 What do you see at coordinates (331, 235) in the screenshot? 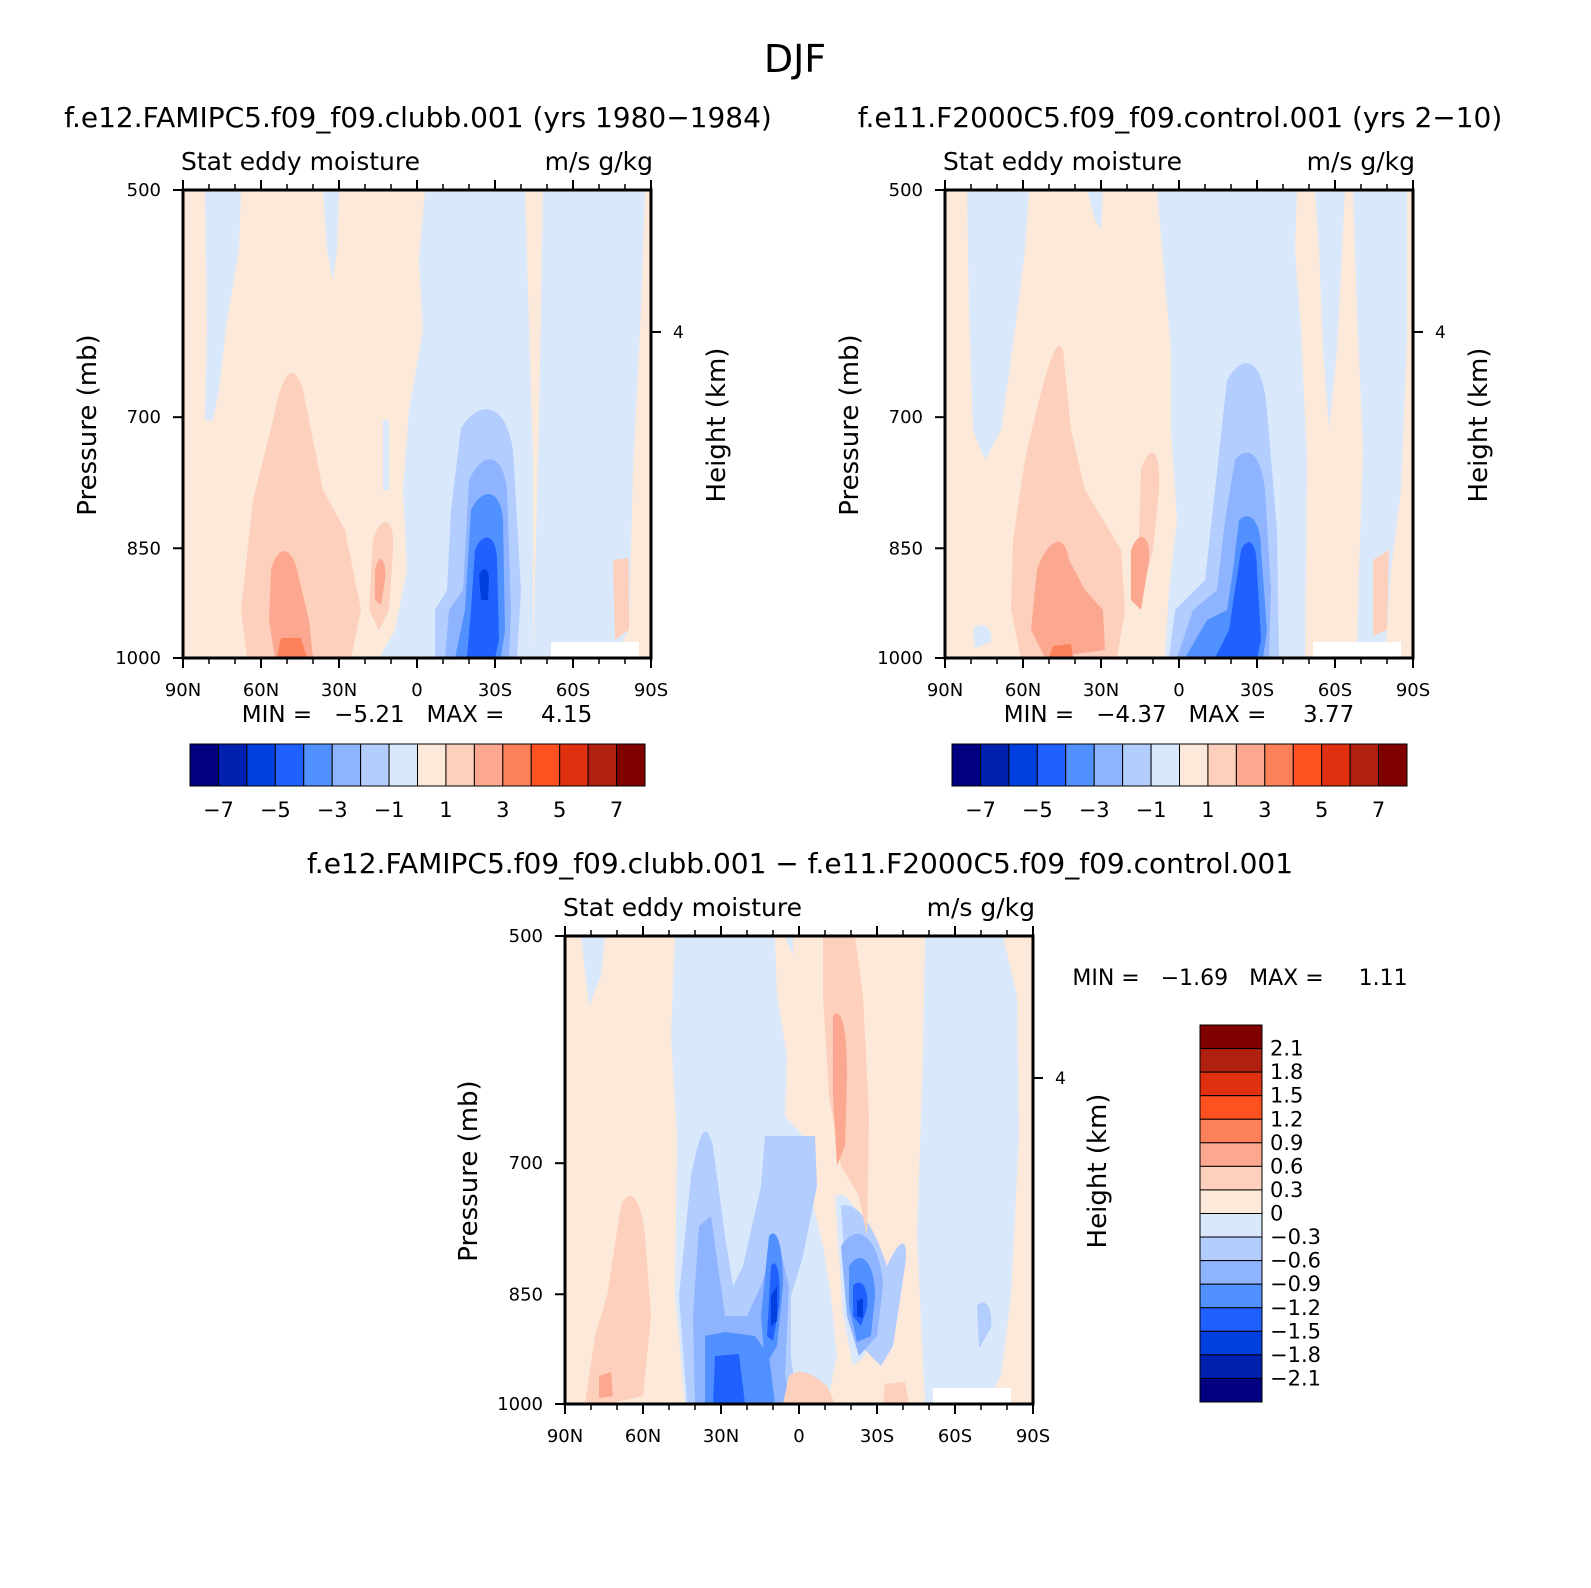
I see `panel-1-contour-neg1` at bounding box center [331, 235].